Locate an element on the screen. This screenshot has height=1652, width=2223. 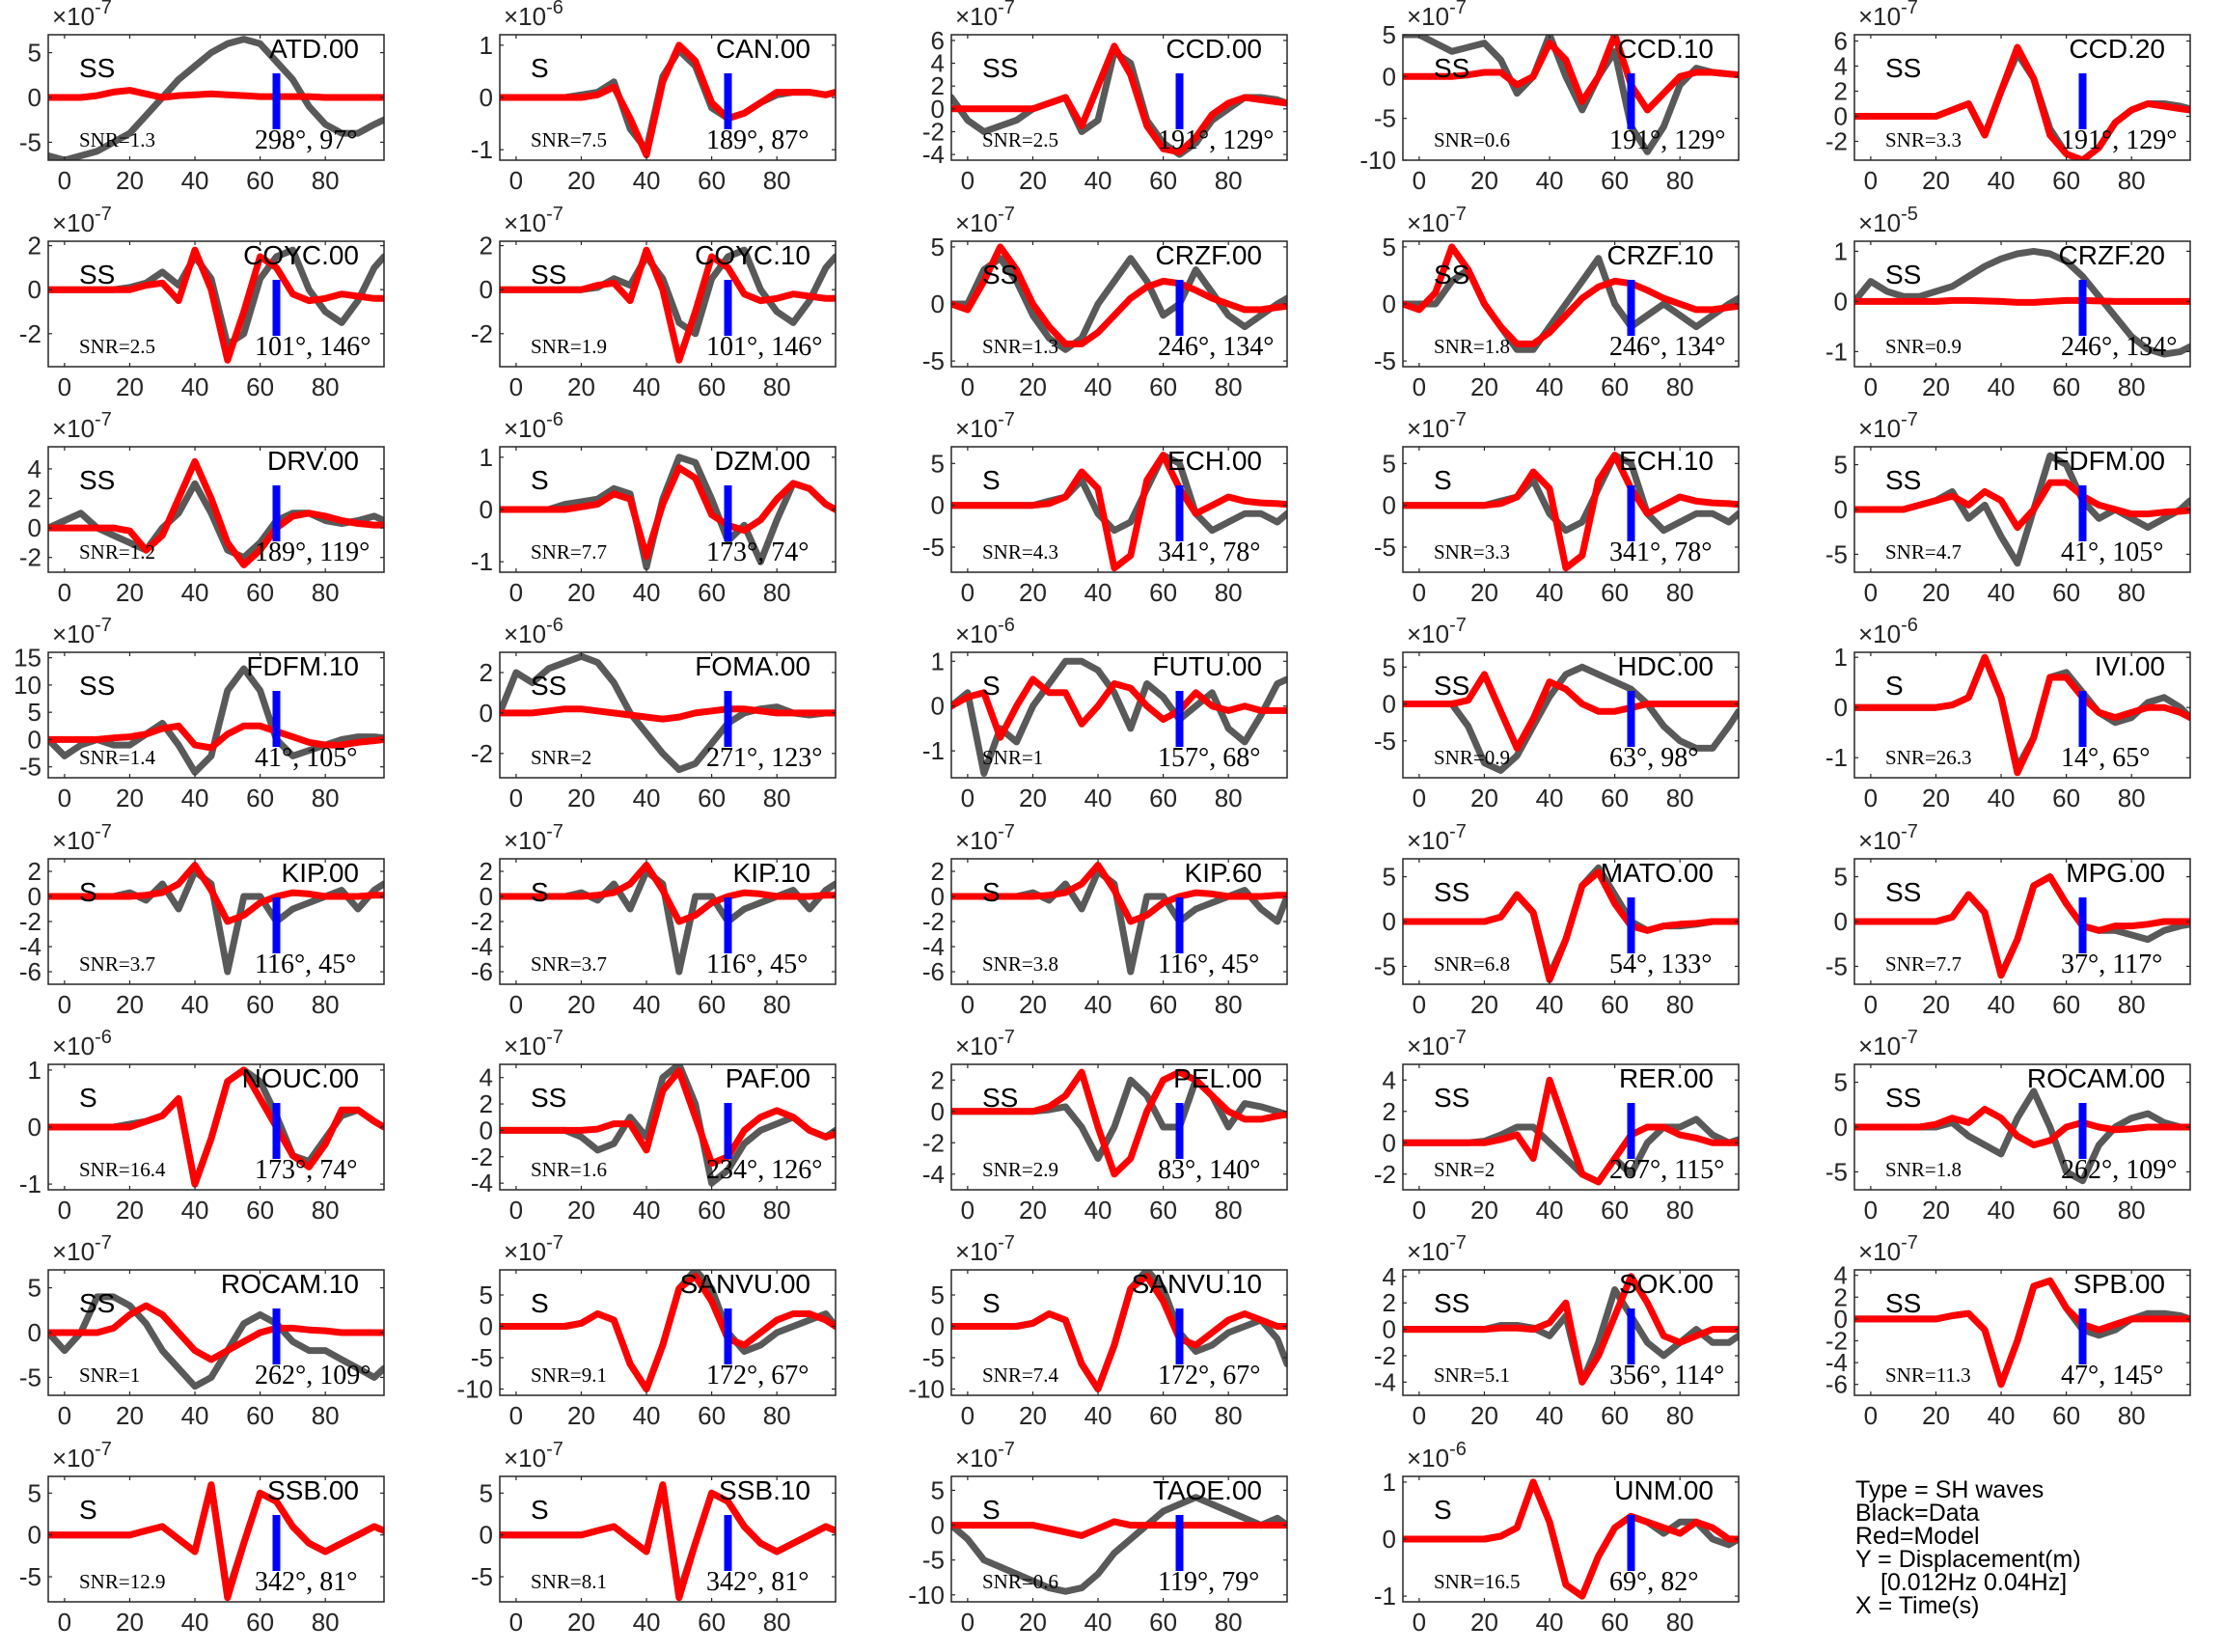
azimuth-label: 119°, 79° is located at coordinates (1208, 1582).